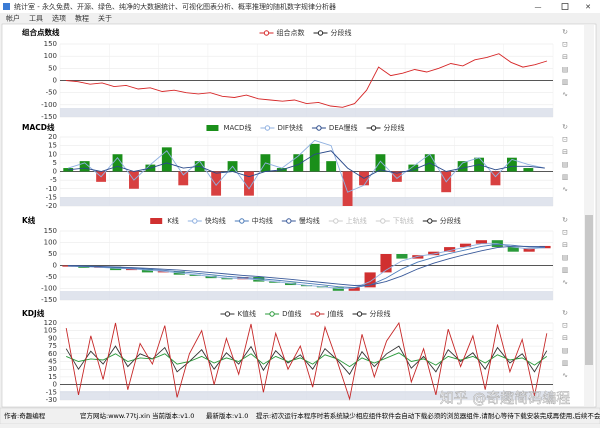  What do you see at coordinates (52, 137) in the screenshot?
I see `y-tick-label: 20` at bounding box center [52, 137].